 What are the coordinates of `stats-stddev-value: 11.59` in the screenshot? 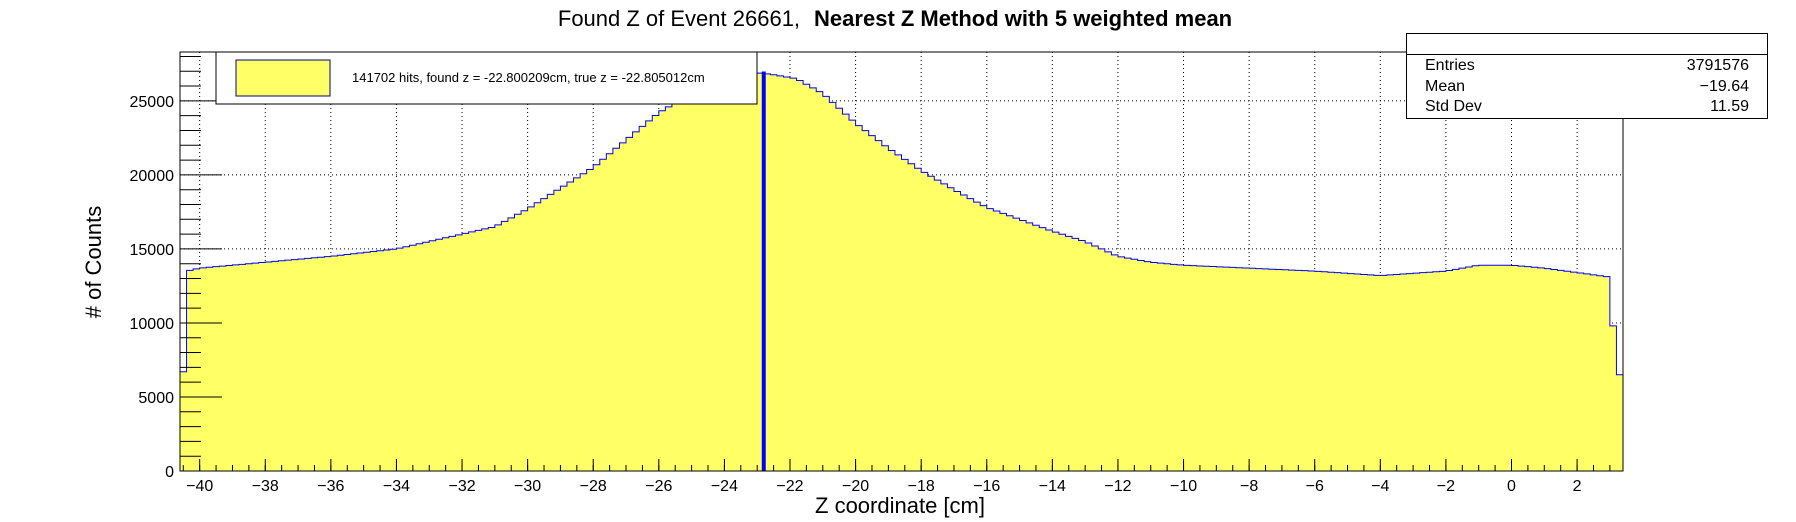 It's located at (1729, 106).